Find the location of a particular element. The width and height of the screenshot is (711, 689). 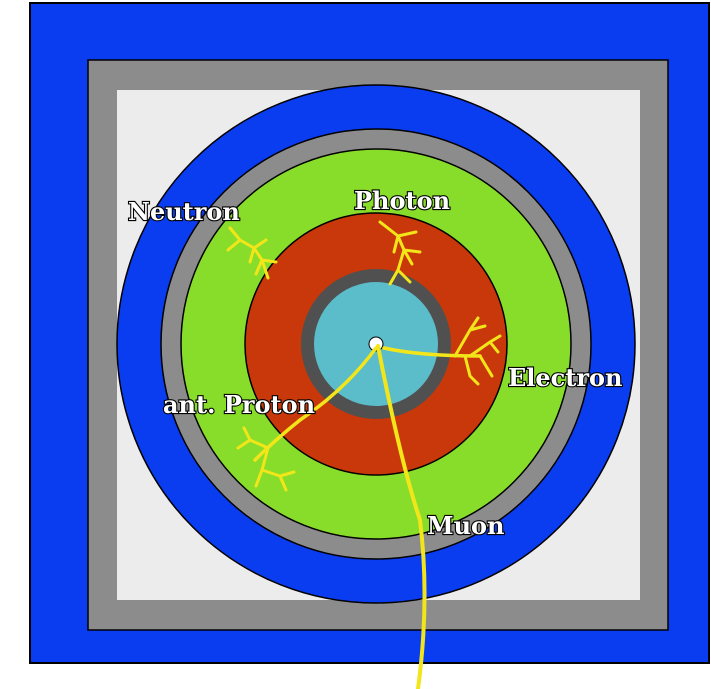

antiproton-shower is located at coordinates (266, 459).